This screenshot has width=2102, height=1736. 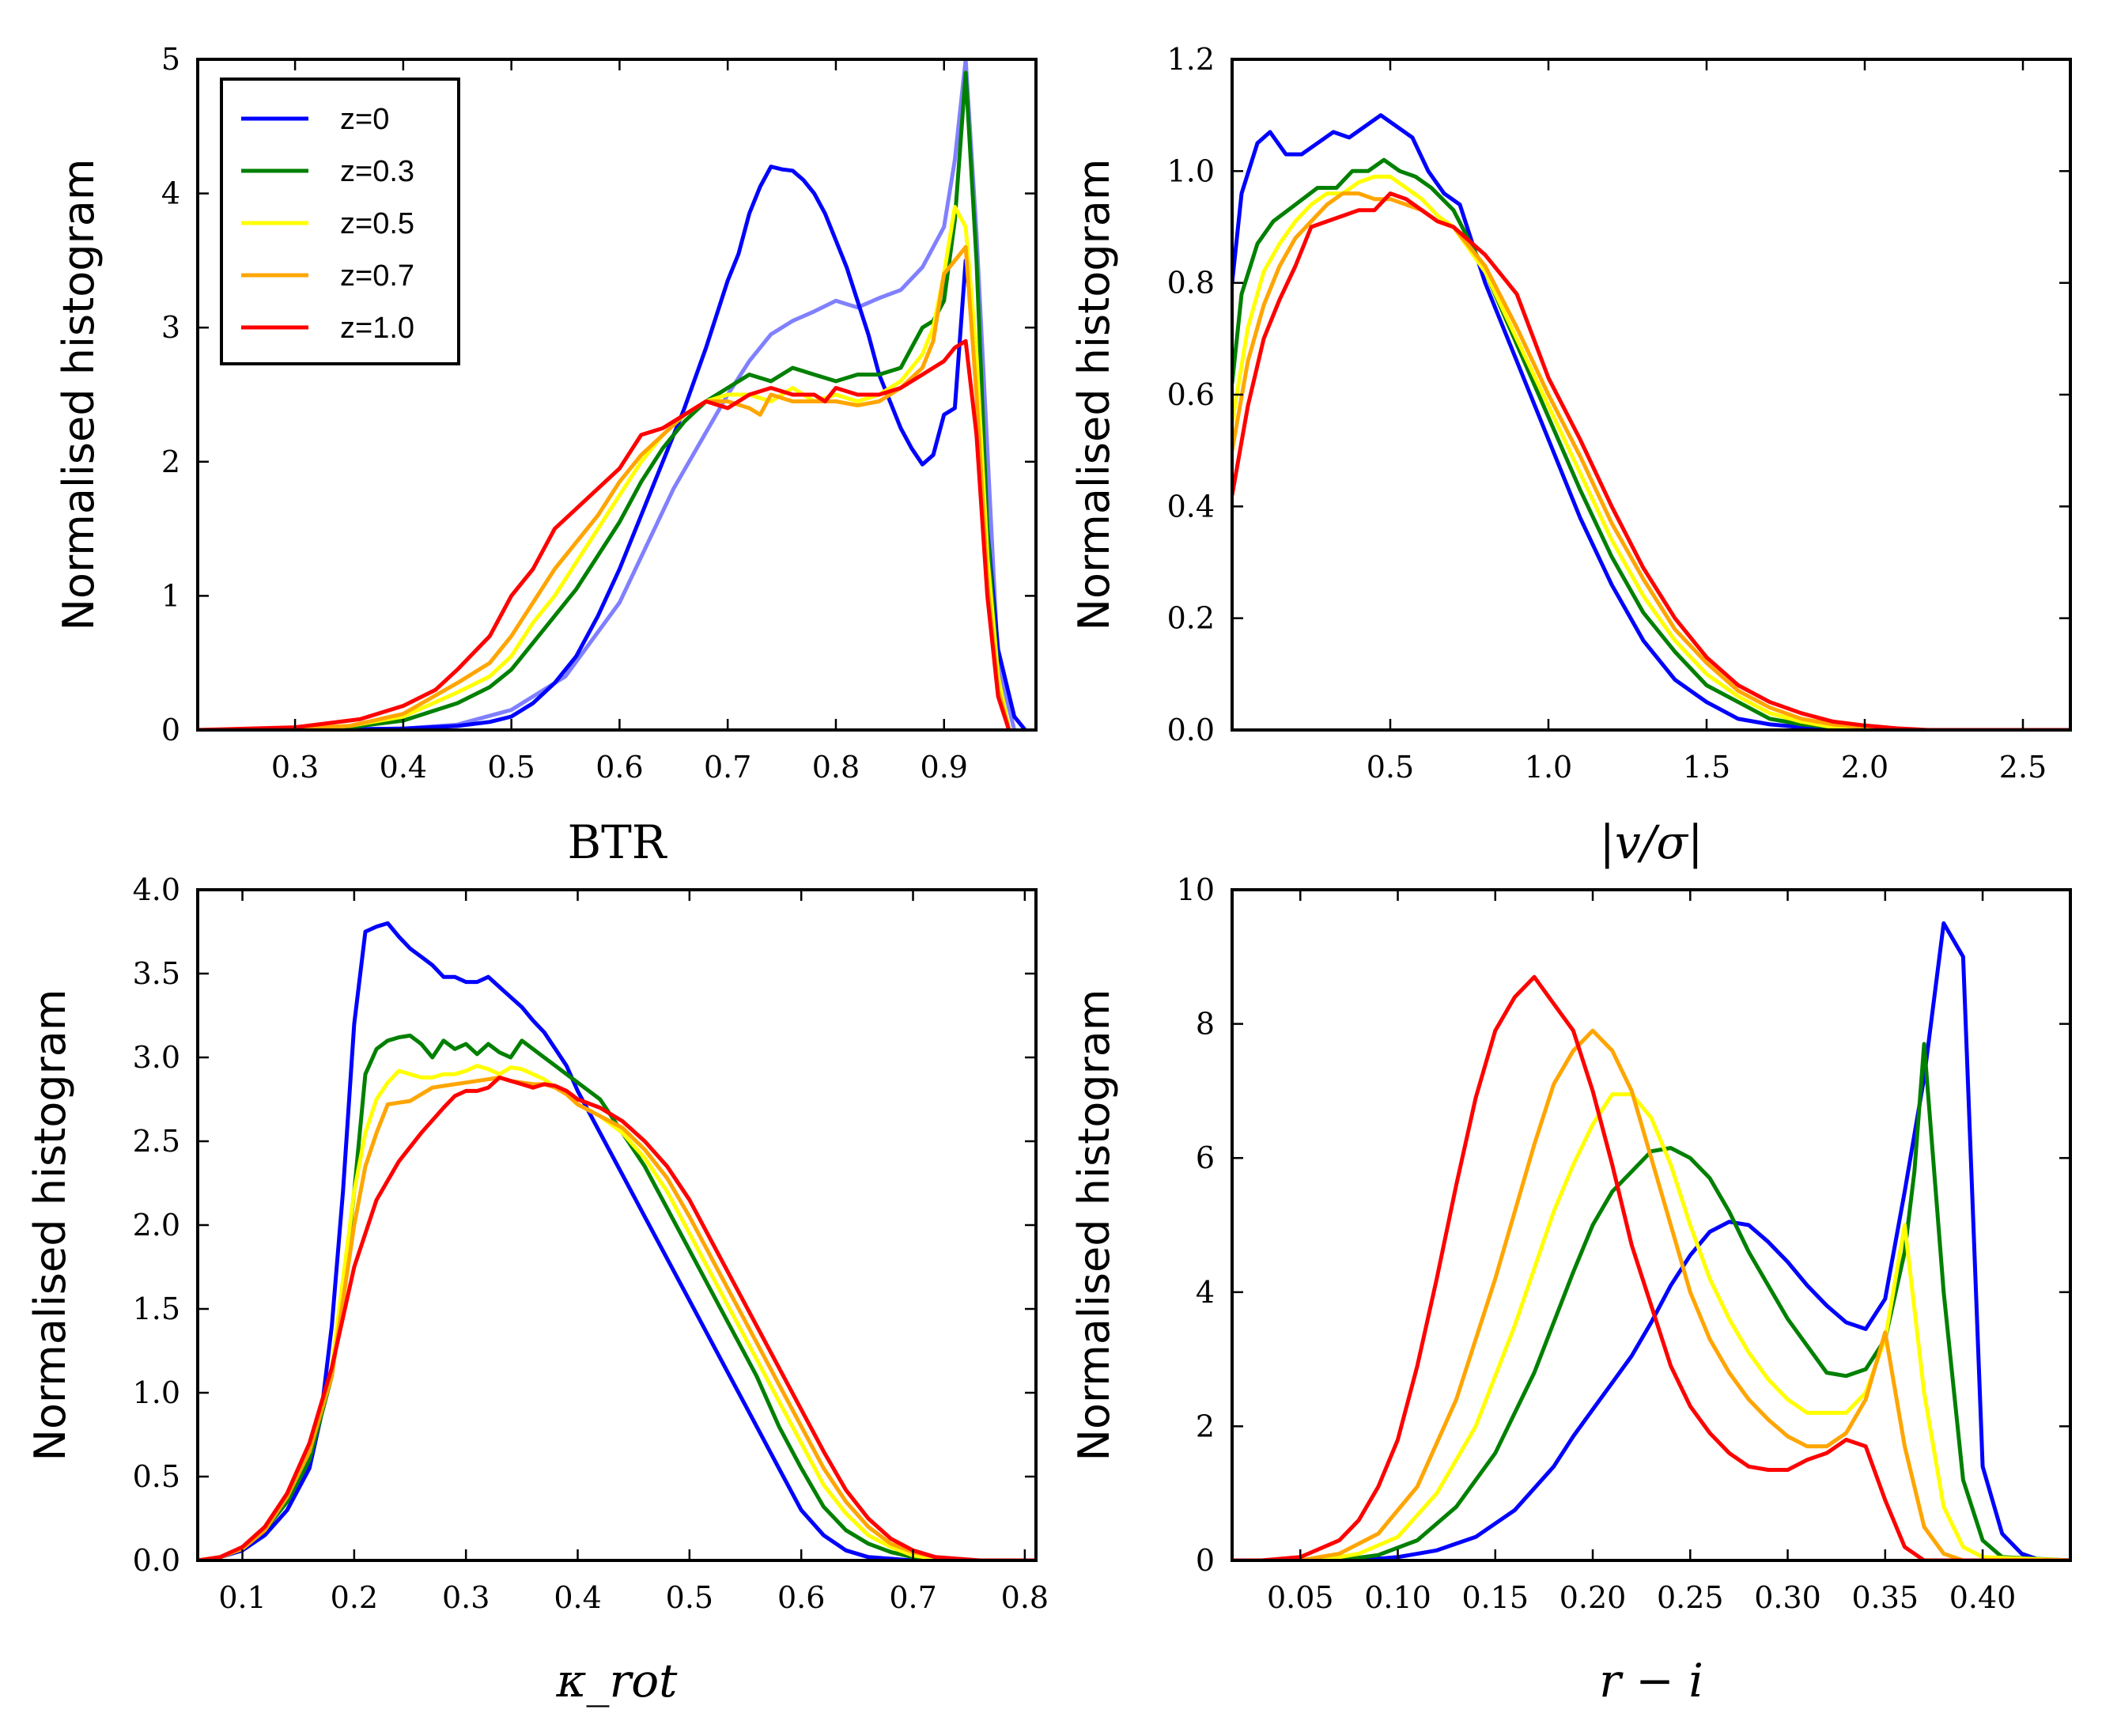 I want to click on x-axis-label: BTR, so click(x=618, y=842).